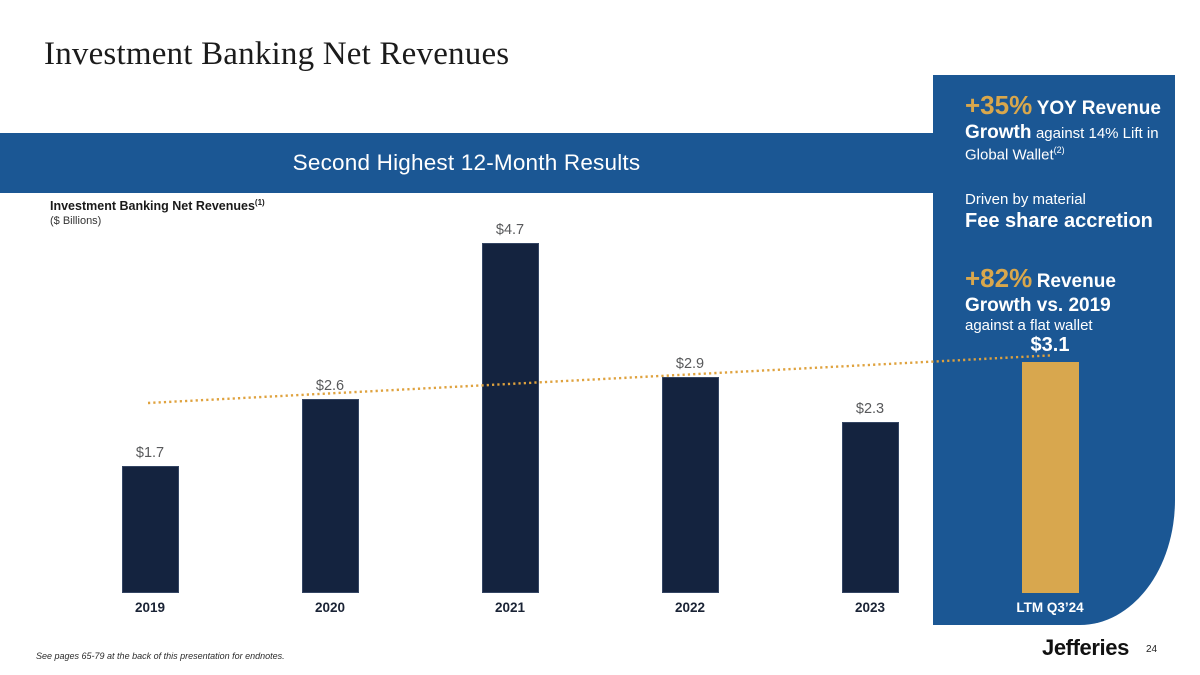 This screenshot has width=1200, height=675. What do you see at coordinates (1152, 649) in the screenshot?
I see `page-number: 24` at bounding box center [1152, 649].